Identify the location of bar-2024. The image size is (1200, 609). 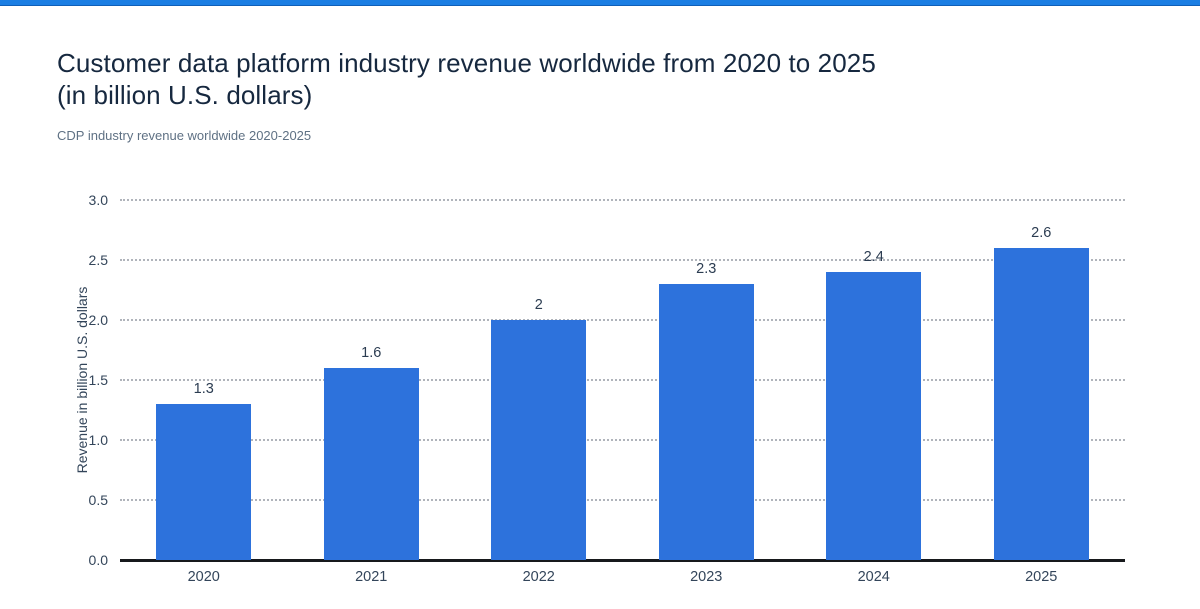
(874, 416).